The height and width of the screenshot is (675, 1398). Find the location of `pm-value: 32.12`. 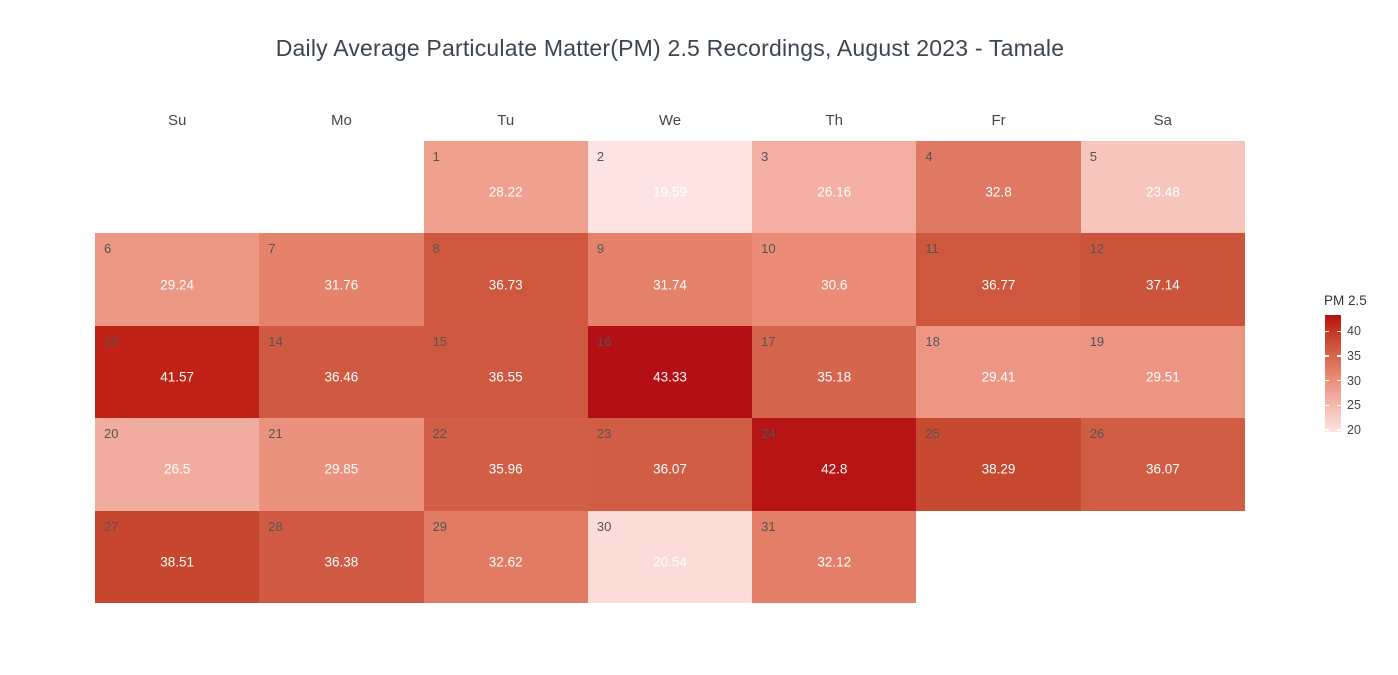

pm-value: 32.12 is located at coordinates (834, 562).